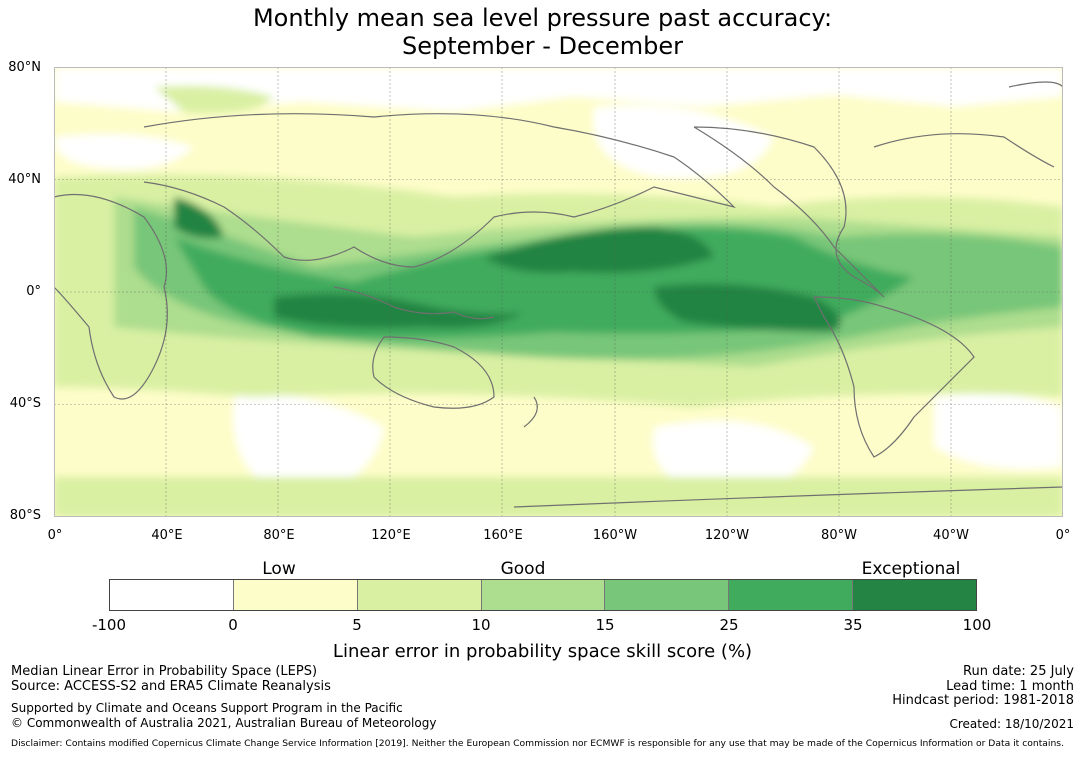 This screenshot has width=1085, height=781. I want to click on lon-label-40e: 40°E, so click(167, 535).